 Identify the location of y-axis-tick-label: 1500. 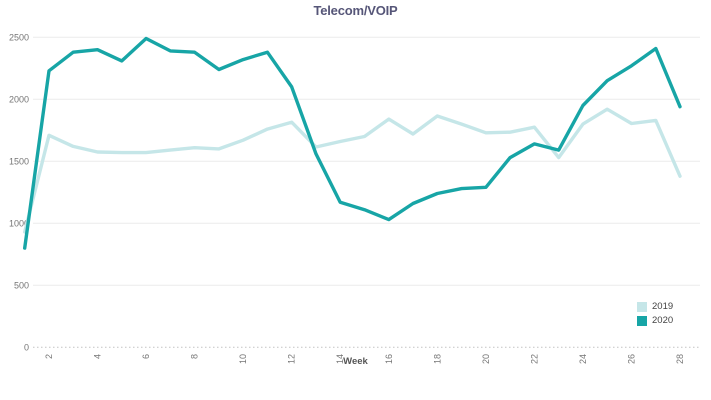
(19, 161).